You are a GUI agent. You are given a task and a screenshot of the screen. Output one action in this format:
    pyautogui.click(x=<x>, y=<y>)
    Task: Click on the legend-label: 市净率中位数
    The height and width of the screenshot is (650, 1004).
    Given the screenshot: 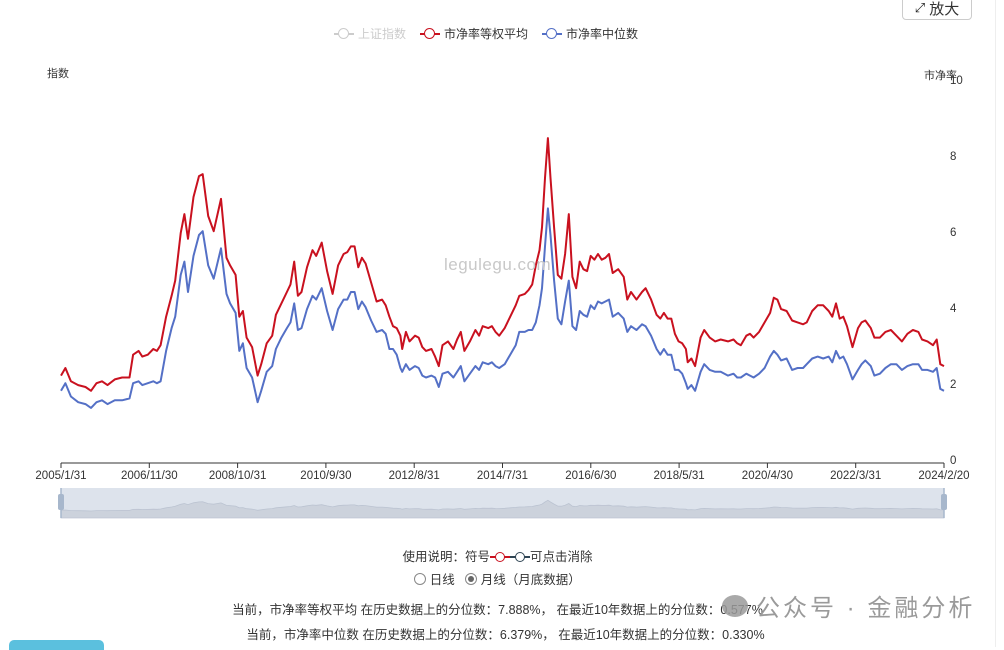 What is the action you would take?
    pyautogui.click(x=602, y=34)
    